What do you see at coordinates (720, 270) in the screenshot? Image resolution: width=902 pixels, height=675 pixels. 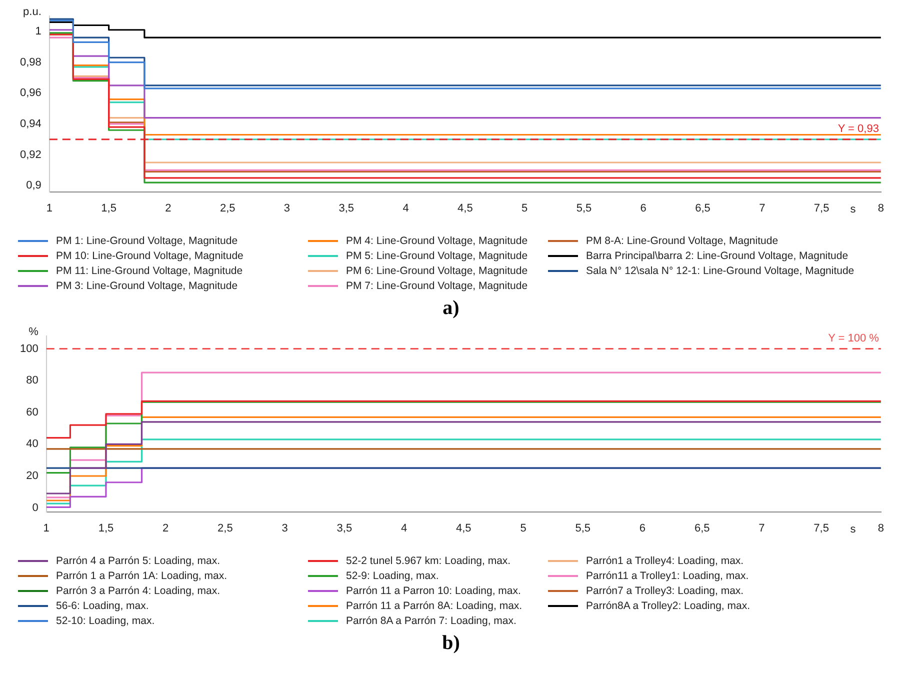 I see `legend-label: Sala N° 12\sala N° 12-1: Line-Ground Voltage, Magnitude` at bounding box center [720, 270].